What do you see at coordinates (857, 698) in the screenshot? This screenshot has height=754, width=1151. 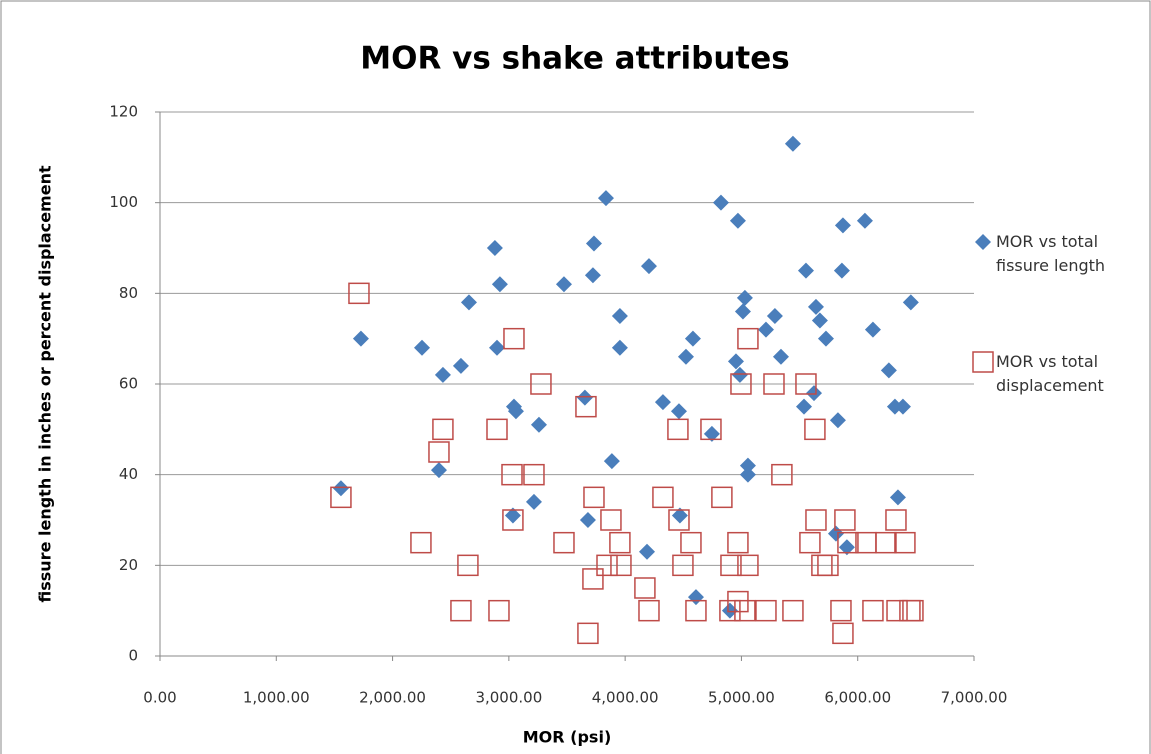 I see `x-tick-label: 6,000.00` at bounding box center [857, 698].